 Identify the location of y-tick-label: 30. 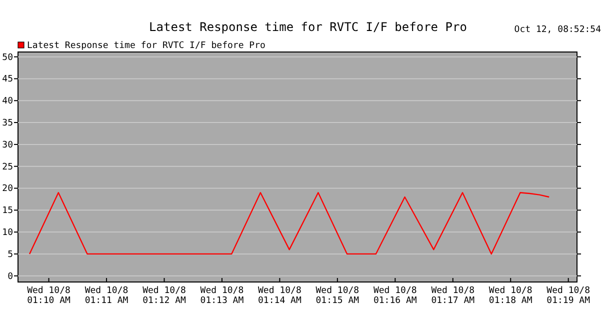
(7, 145).